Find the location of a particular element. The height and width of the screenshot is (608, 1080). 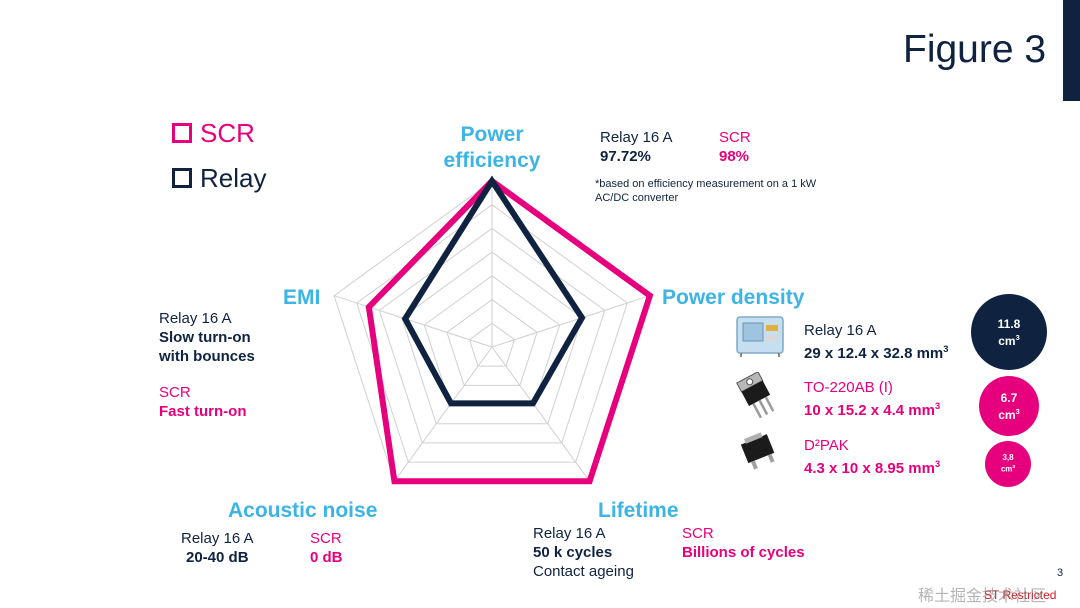

pd-relay-dims-text: 29 x 12.4 x 32.8 mm is located at coordinates (874, 353).